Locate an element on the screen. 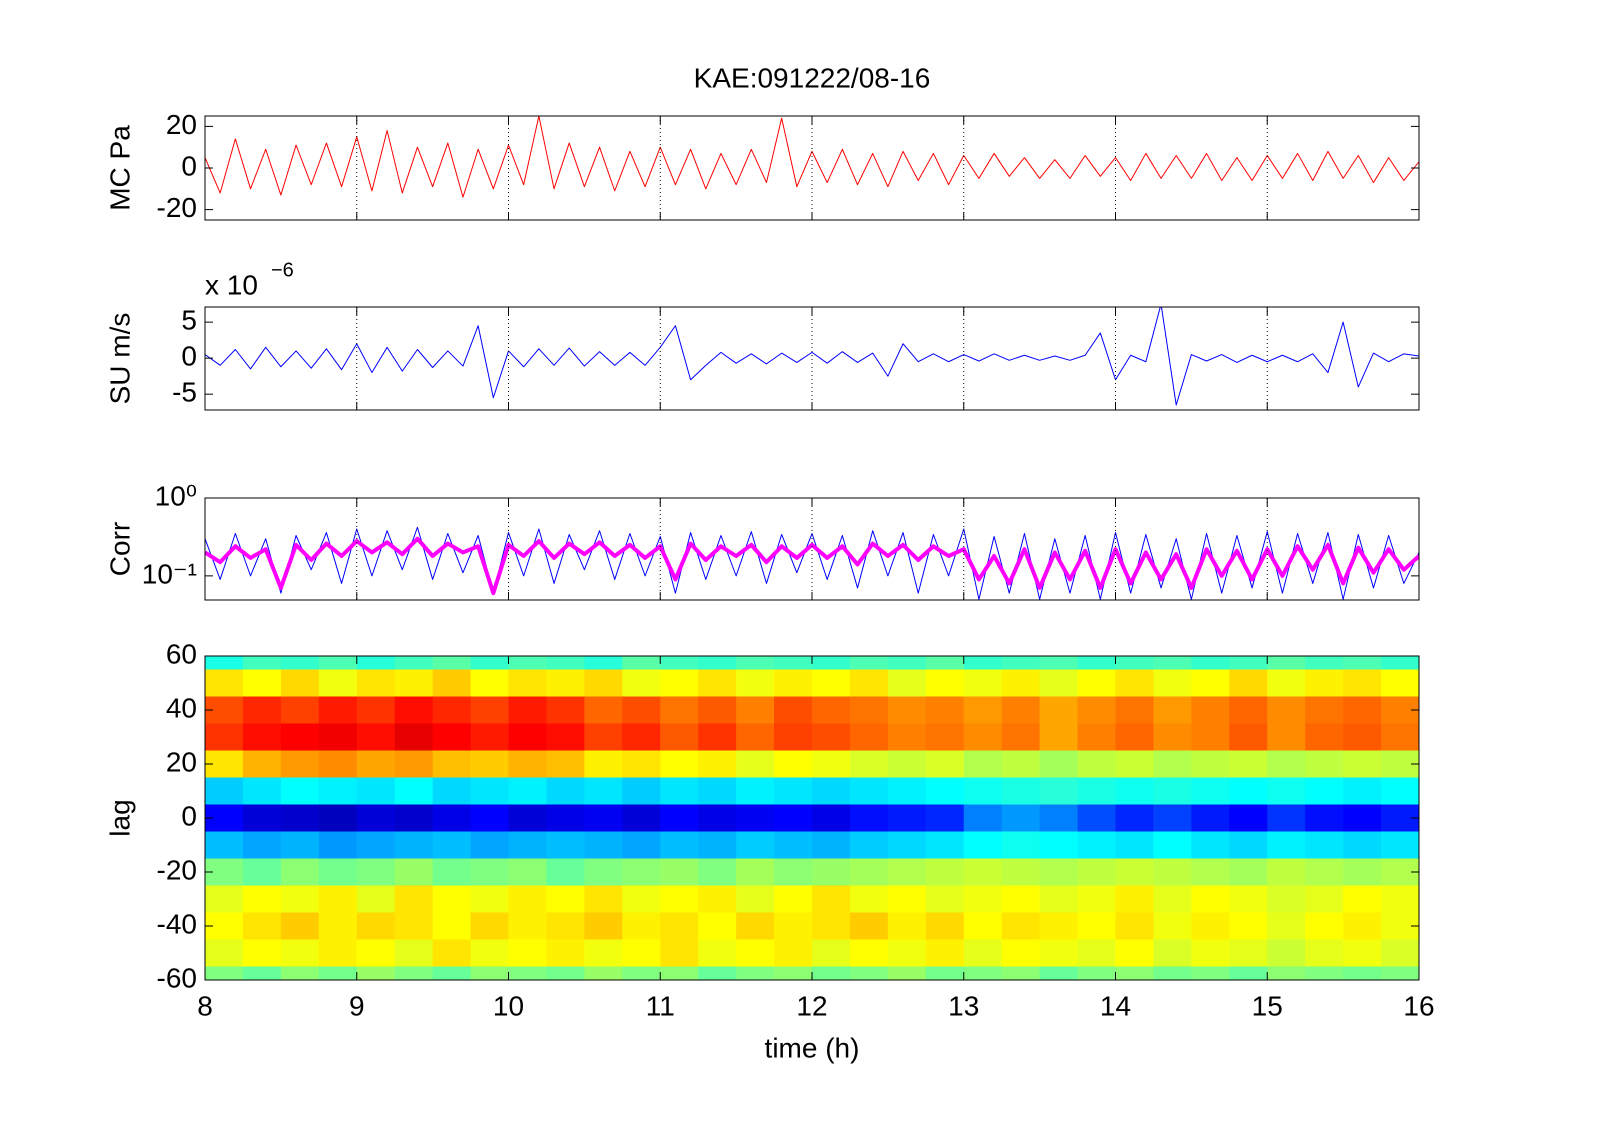 The image size is (1597, 1124). data-line is located at coordinates (812, 356).